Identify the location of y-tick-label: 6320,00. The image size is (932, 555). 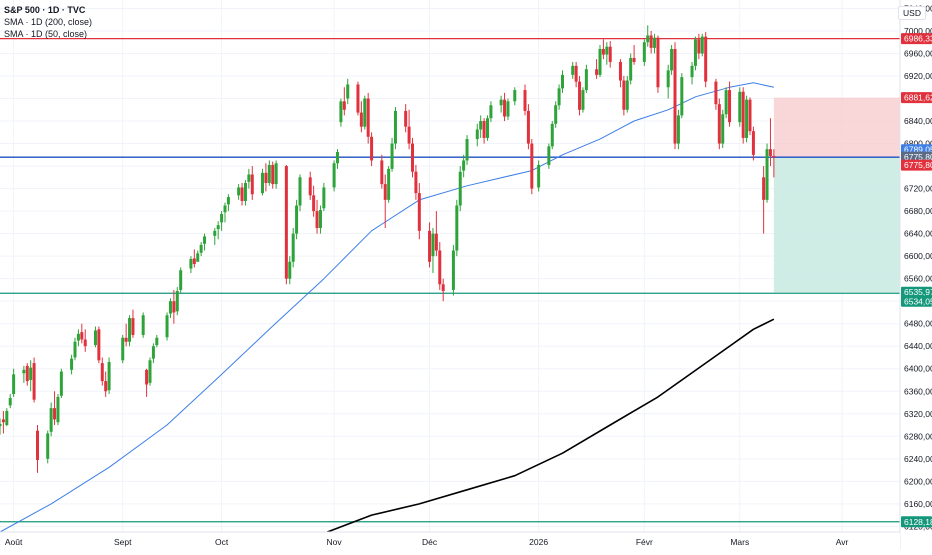
(918, 414).